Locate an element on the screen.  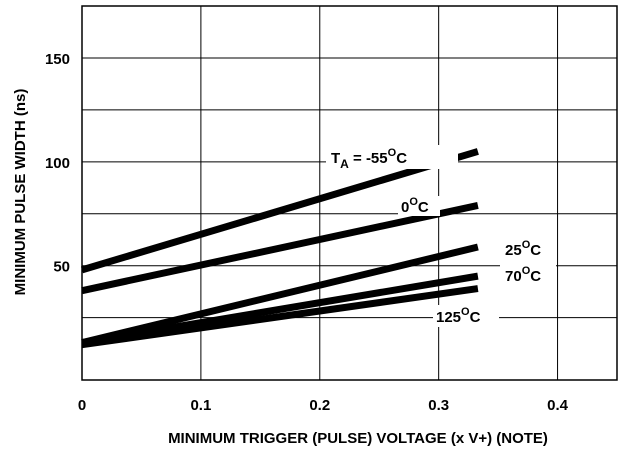
y-axis-label: MINIMUM PULSE WIDTH (ns) is located at coordinates (20, 192).